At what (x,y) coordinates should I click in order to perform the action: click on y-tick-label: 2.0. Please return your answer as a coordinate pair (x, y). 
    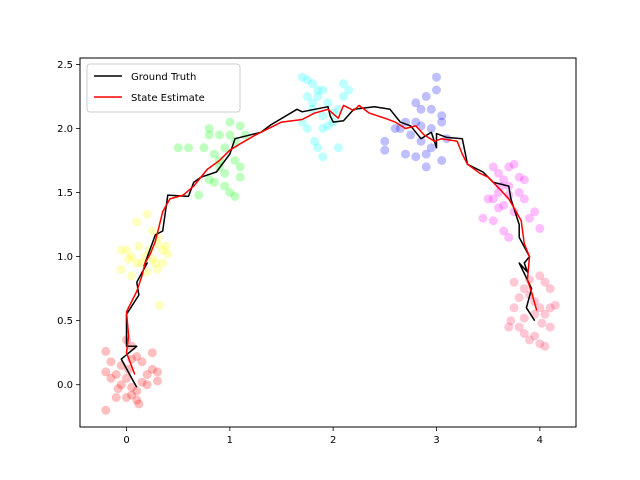
    Looking at the image, I should click on (65, 129).